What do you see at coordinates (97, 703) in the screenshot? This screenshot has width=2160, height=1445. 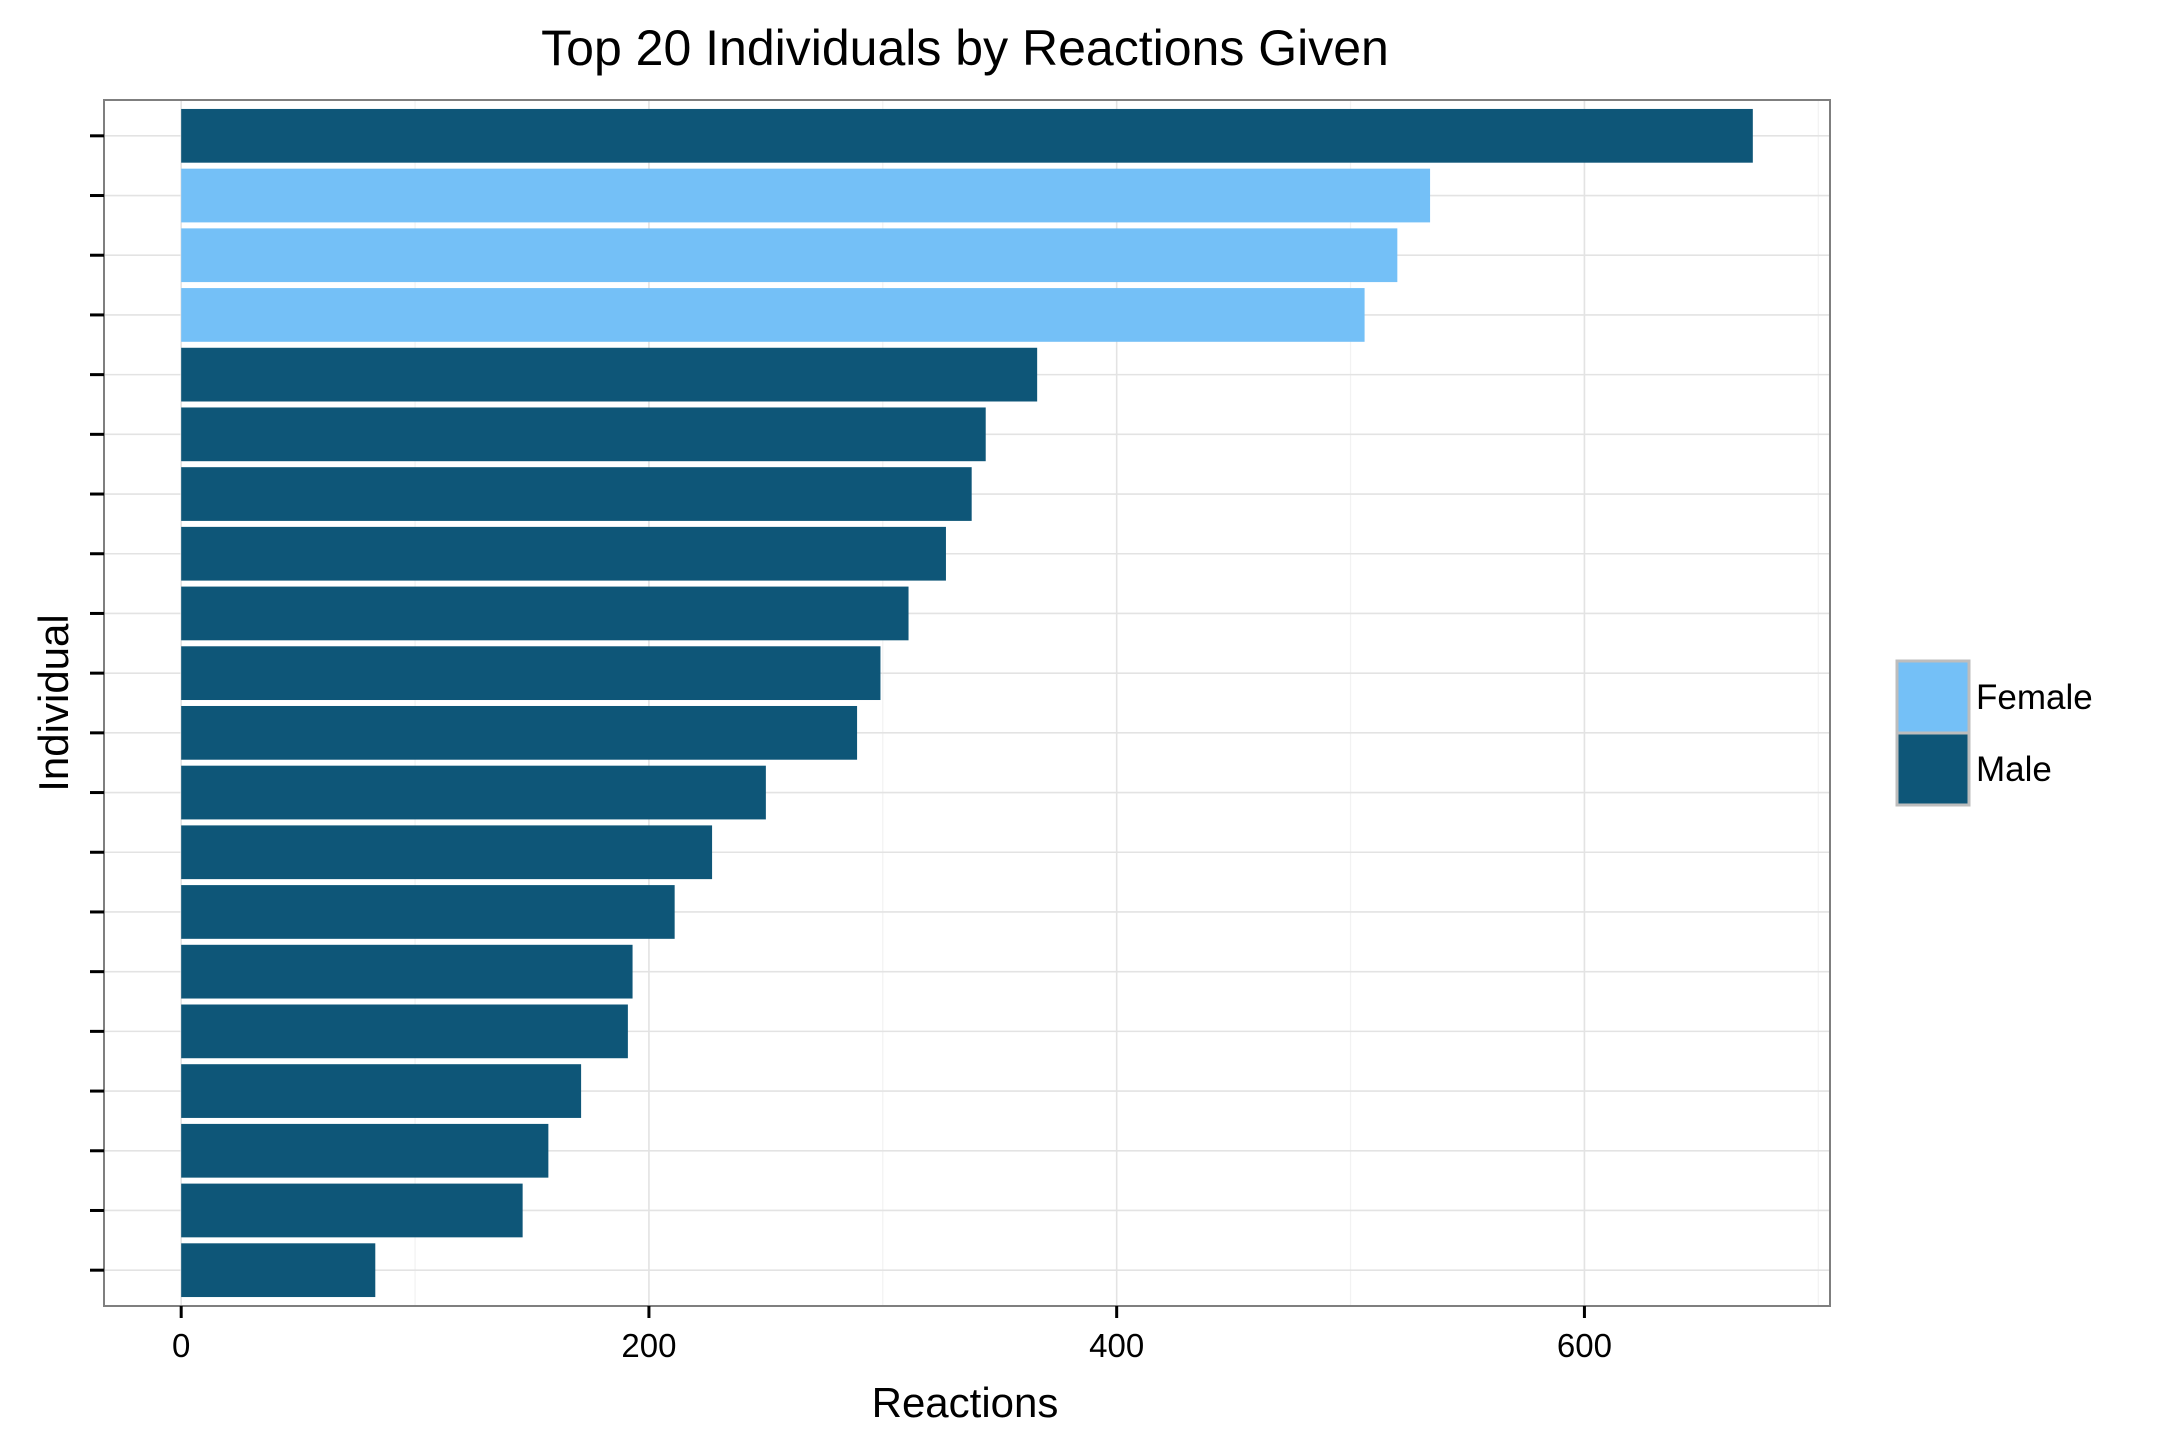 I see `y-axis-ticks` at bounding box center [97, 703].